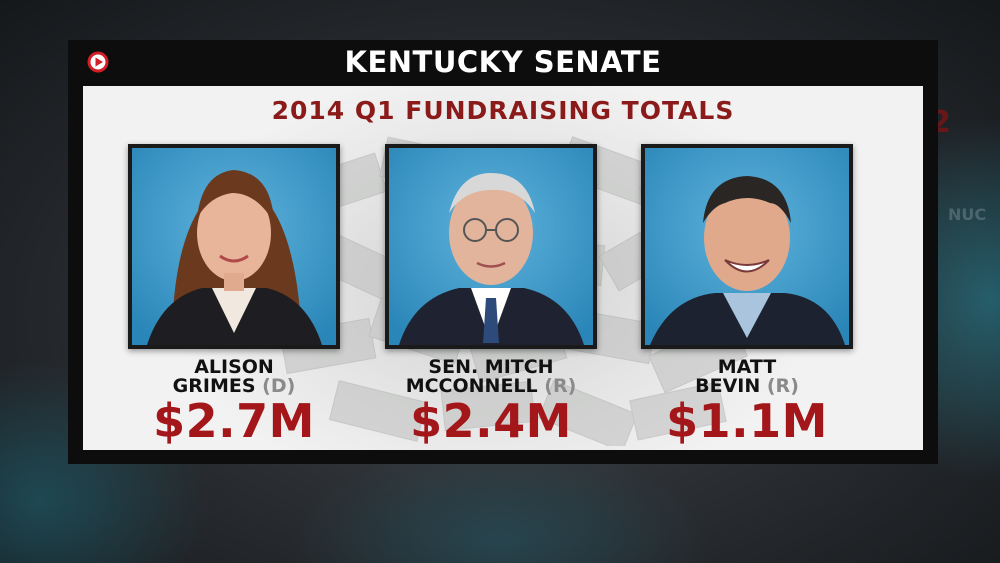  I want to click on graphic-subtitle: 2014 Q1 FUNDRAISING TOTALS, so click(503, 110).